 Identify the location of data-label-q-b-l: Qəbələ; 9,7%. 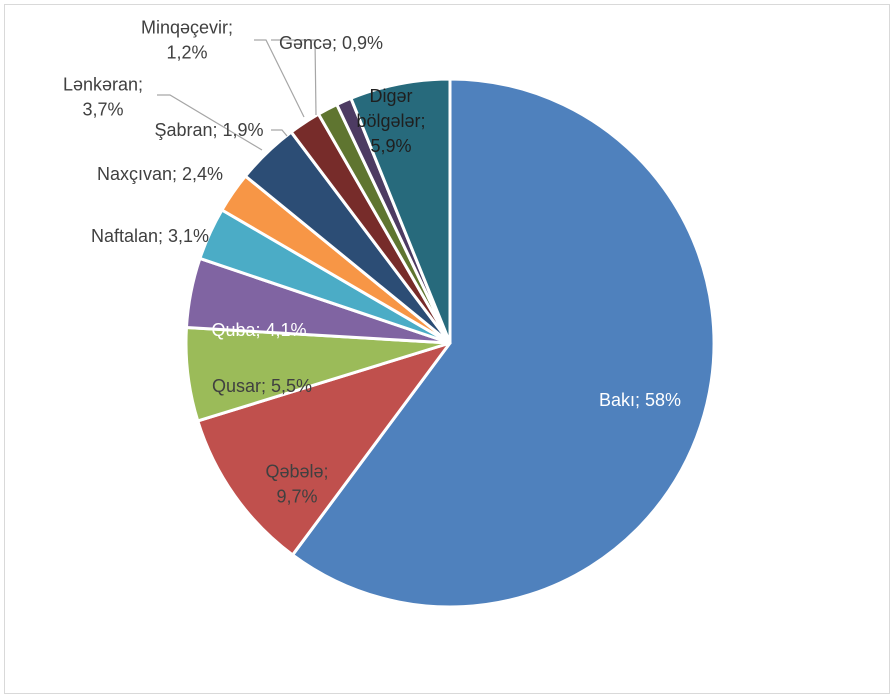
(296, 484).